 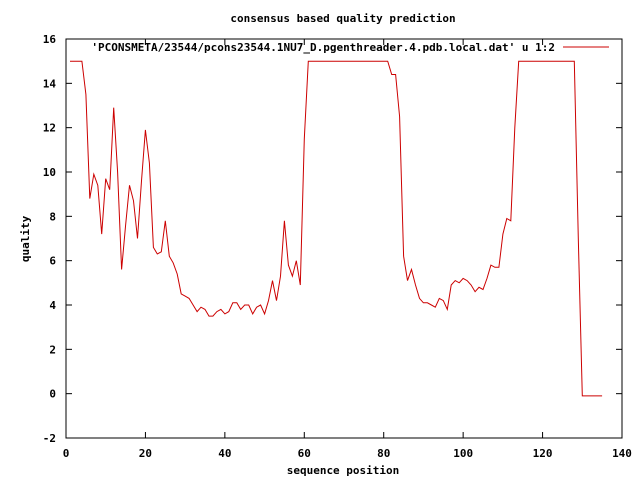 What do you see at coordinates (342, 18) in the screenshot?
I see `chart-title: consensus based quality prediction` at bounding box center [342, 18].